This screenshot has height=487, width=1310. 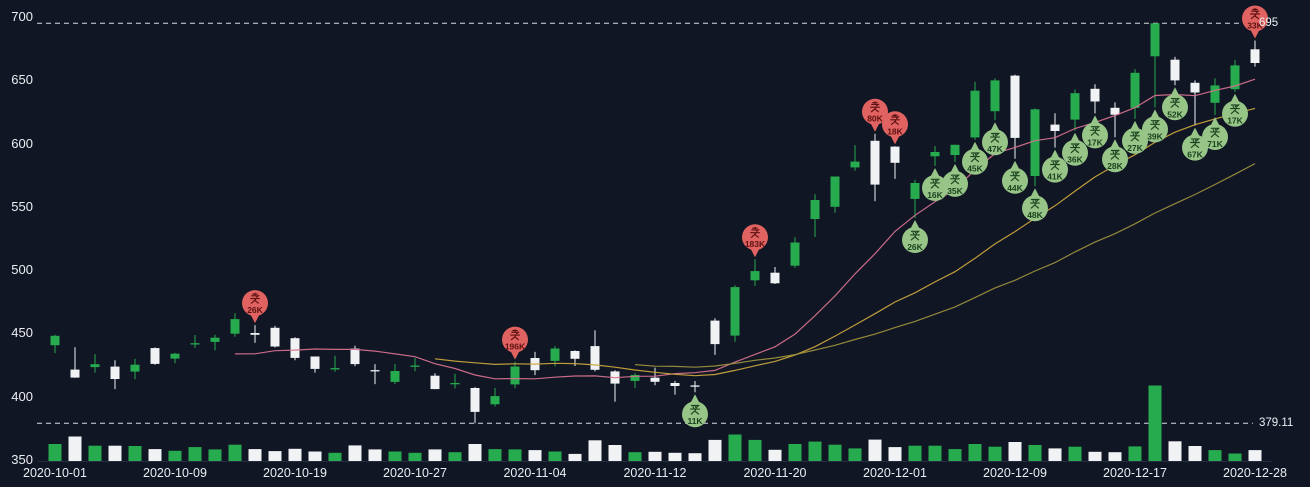 What do you see at coordinates (1115, 156) in the screenshot?
I see `trade-marker-buy: 28K` at bounding box center [1115, 156].